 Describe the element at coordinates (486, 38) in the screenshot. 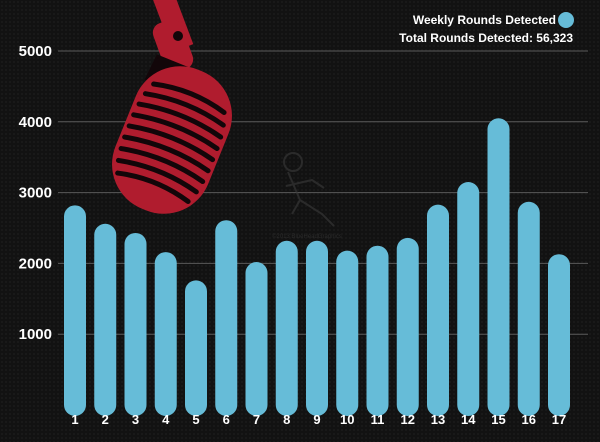

I see `legend-total-label: Total Rounds Detected: 56,323` at that location.